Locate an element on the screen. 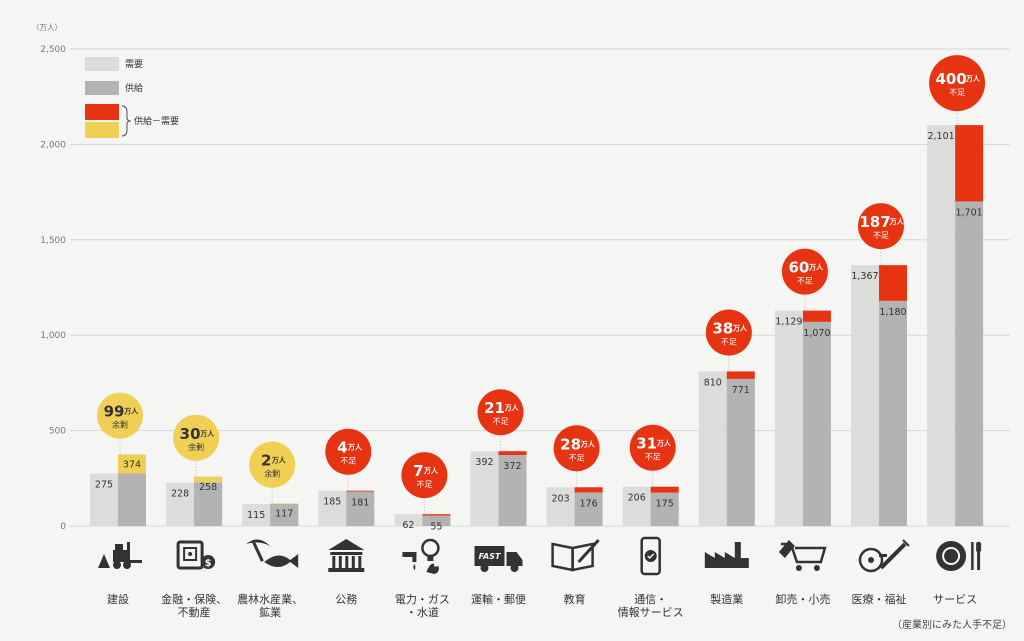  legend-supply-swatch is located at coordinates (102, 88).